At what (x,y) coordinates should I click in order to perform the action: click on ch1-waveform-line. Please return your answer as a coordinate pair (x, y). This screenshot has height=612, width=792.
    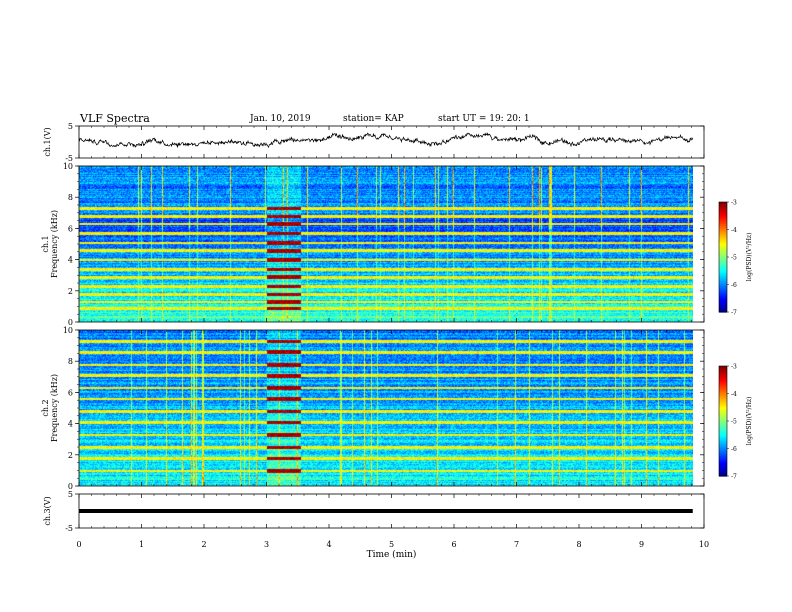
    Looking at the image, I should click on (386, 140).